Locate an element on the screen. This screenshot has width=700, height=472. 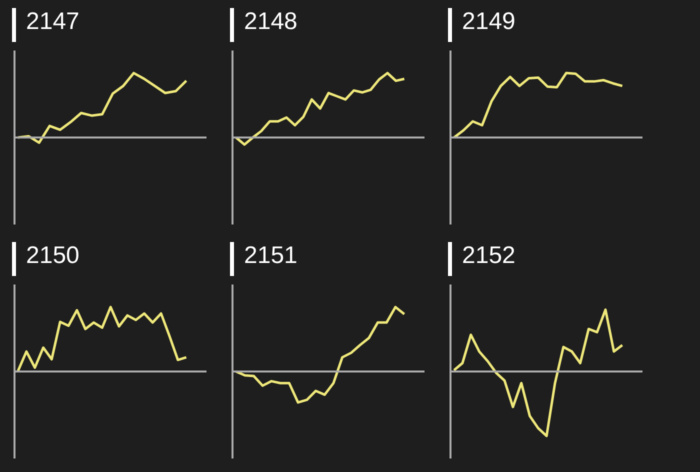
chart-title: 2151 is located at coordinates (271, 256).